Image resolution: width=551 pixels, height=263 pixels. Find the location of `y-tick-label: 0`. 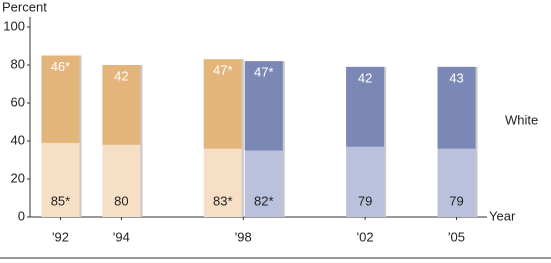

y-tick-label: 0 is located at coordinates (21, 215).